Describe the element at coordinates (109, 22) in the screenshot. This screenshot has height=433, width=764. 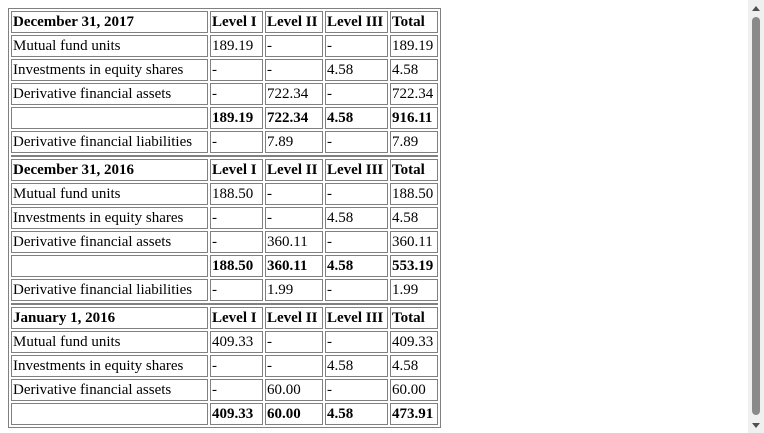
I see `period-header: December 31, 2017` at that location.